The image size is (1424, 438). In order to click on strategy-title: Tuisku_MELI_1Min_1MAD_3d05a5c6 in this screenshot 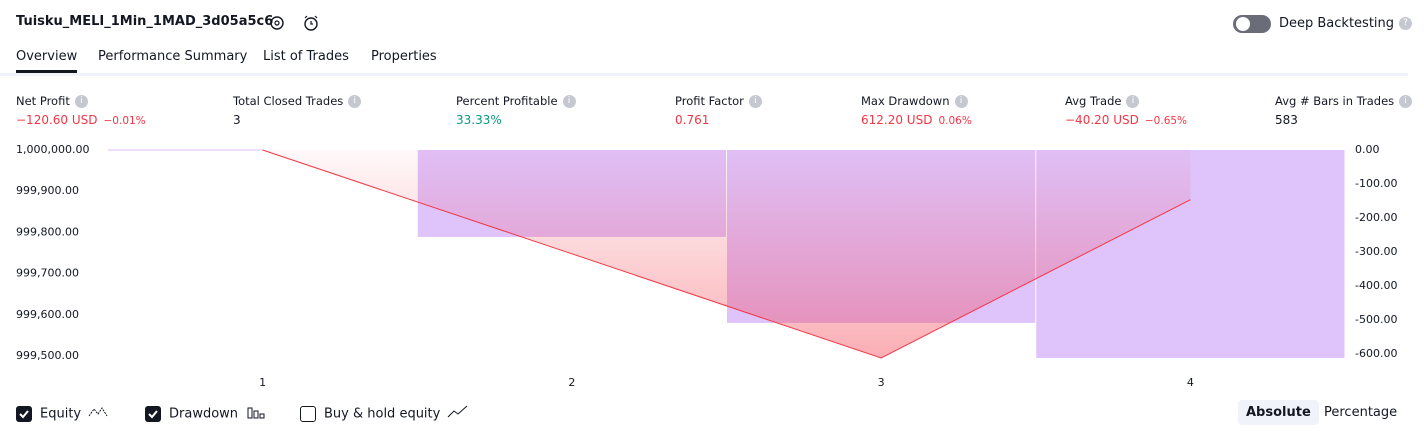, I will do `click(145, 21)`.